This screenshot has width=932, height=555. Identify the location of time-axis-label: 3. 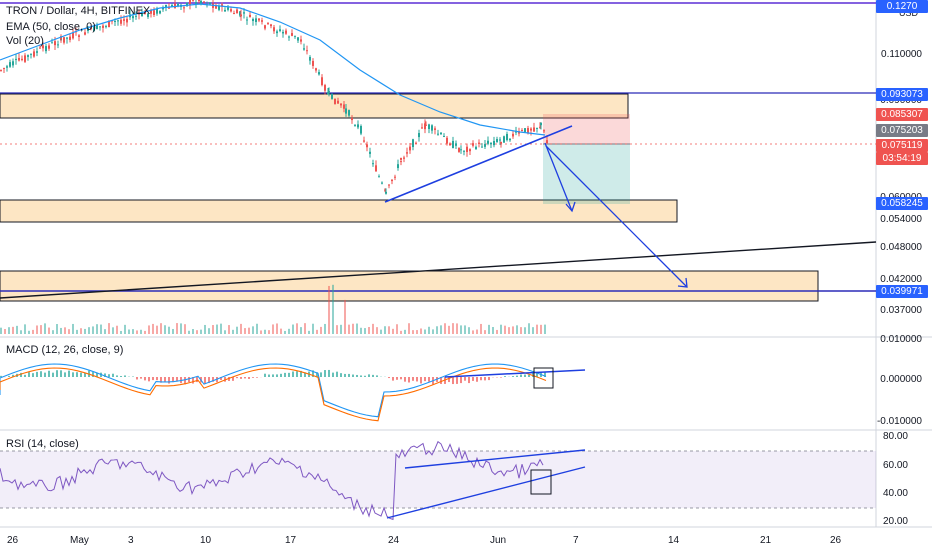
(131, 540).